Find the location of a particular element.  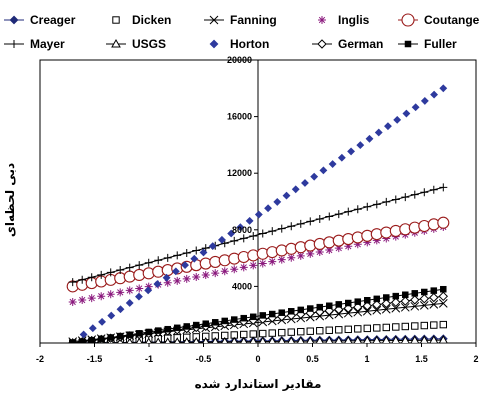

legend-label-usgs: USGS is located at coordinates (149, 44).